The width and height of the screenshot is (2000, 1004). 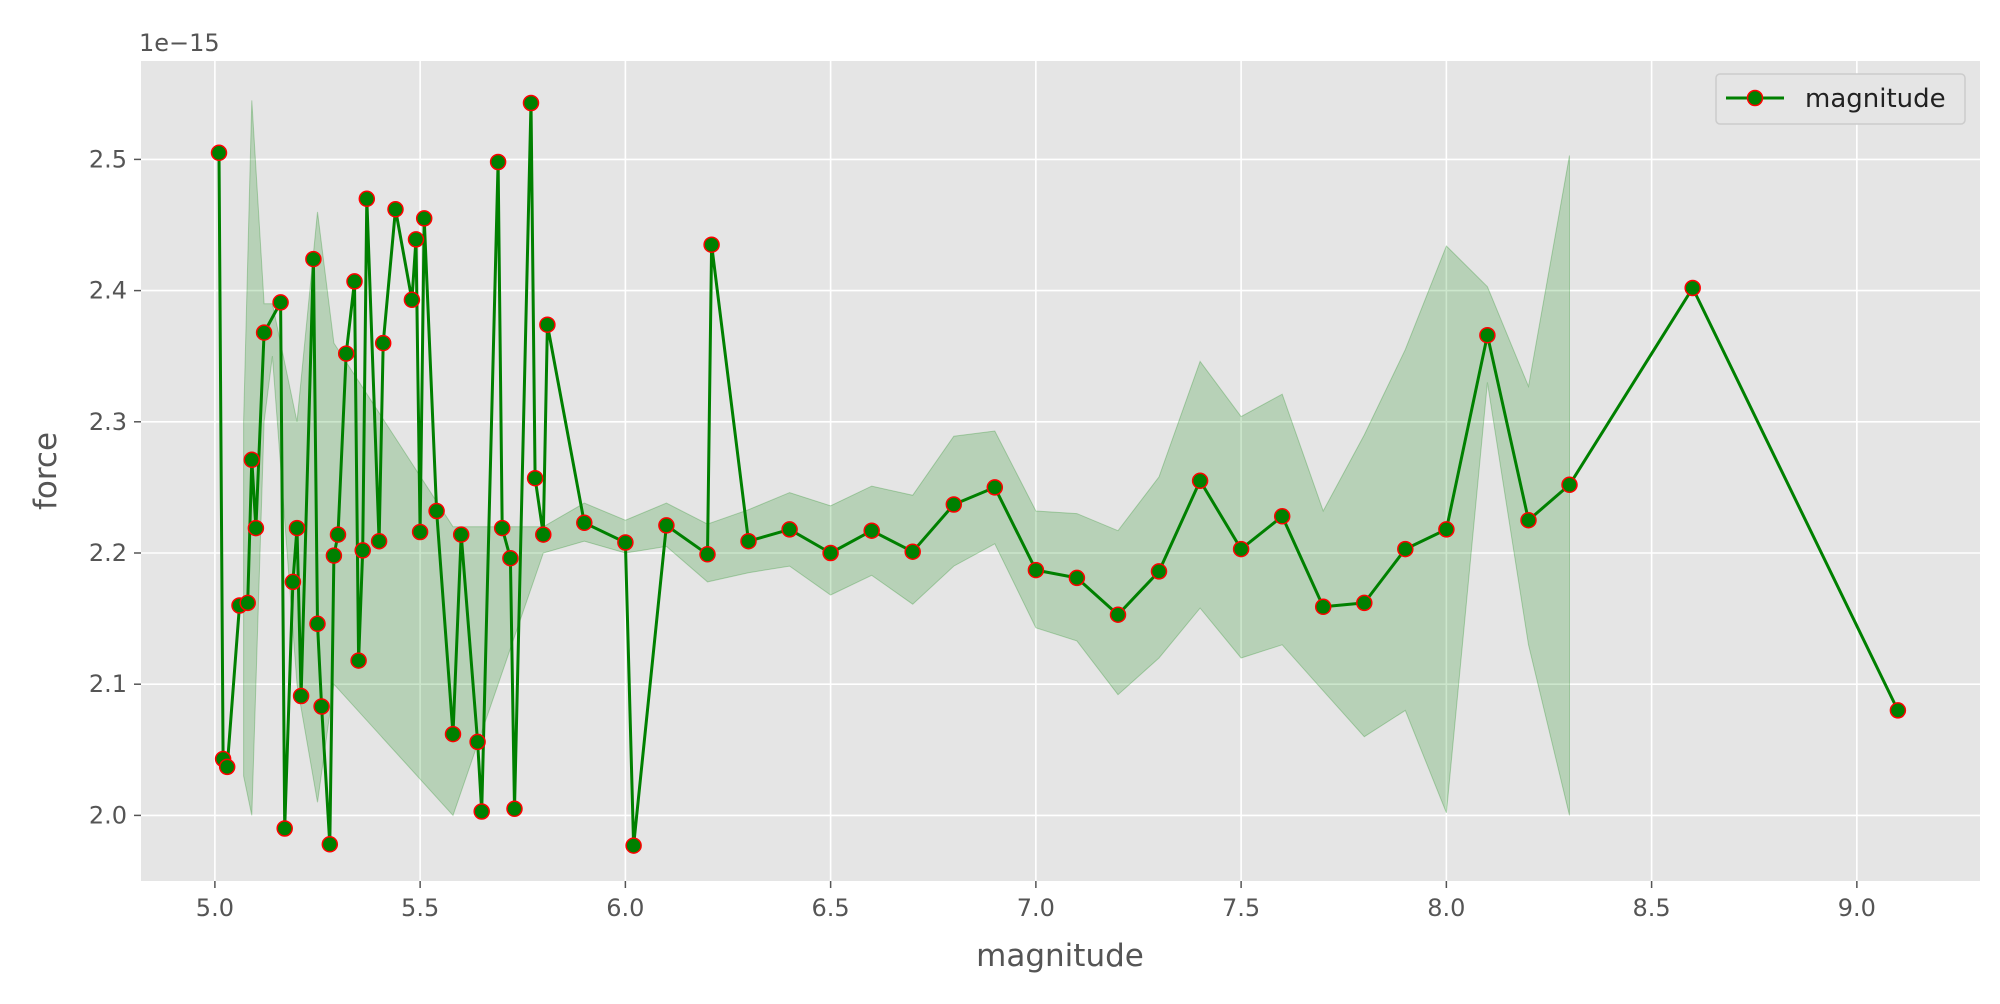 I want to click on legend-box, so click(x=1840, y=99).